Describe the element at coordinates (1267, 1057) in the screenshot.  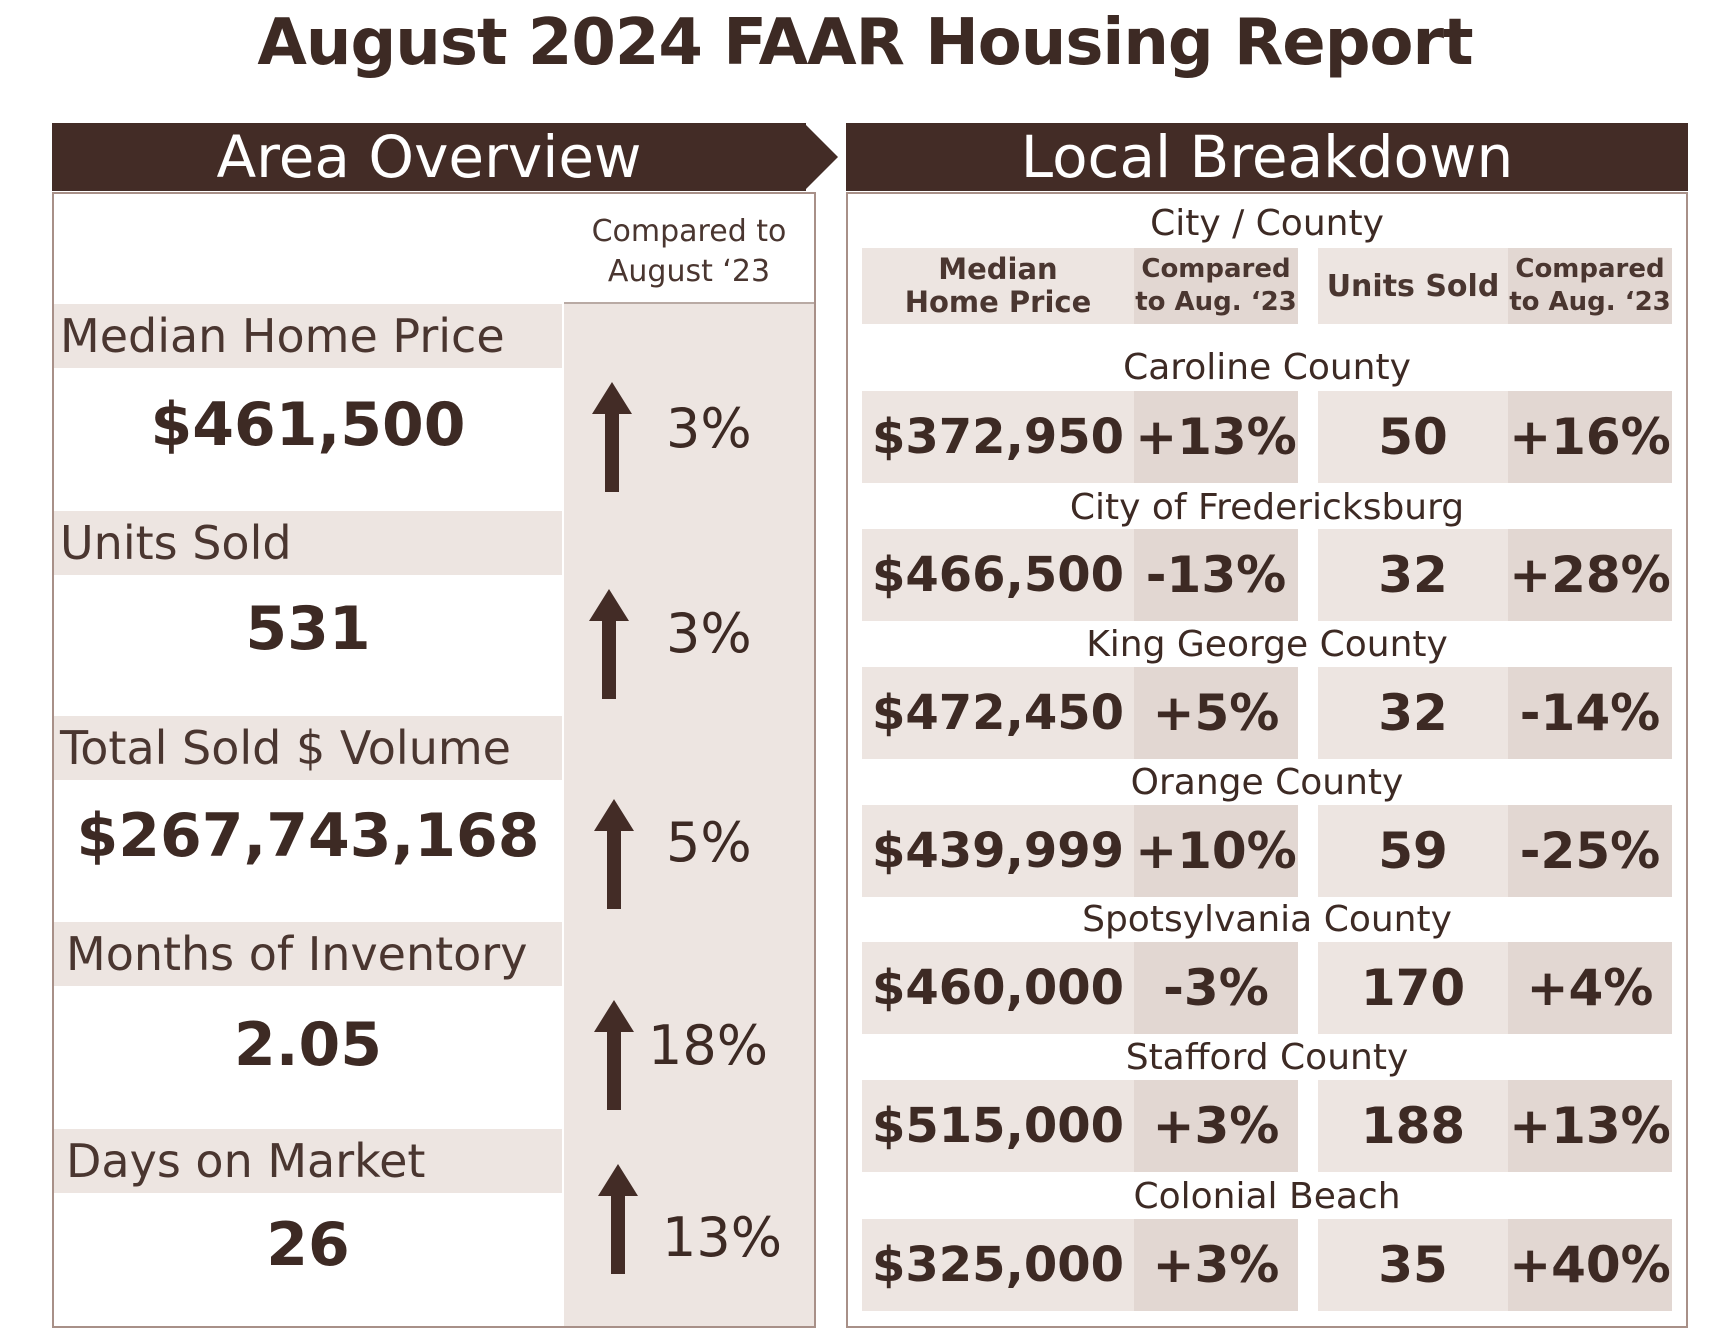
I see `row-label-stafford-county: Stafford County` at that location.